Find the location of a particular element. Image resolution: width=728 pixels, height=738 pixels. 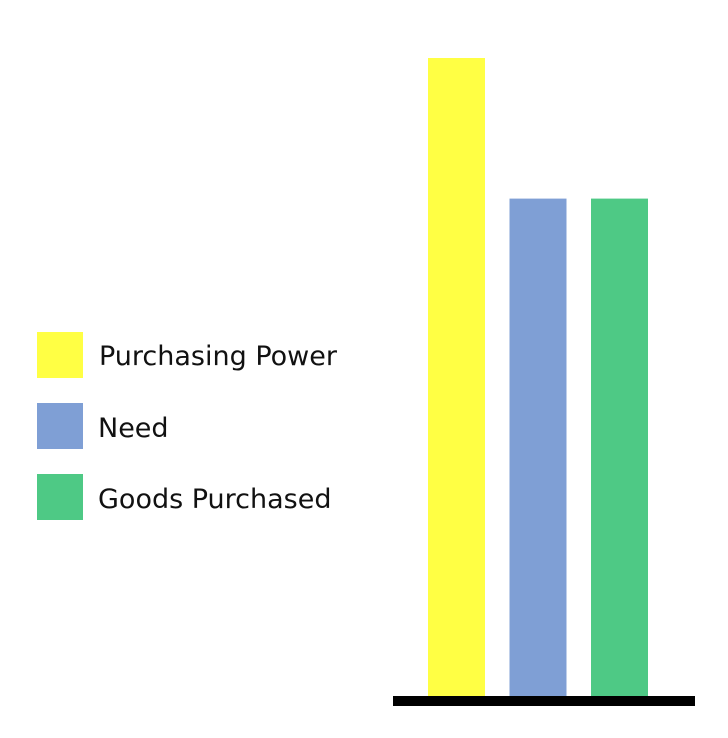

legend-entry-purchasing-power: Purchasing Power is located at coordinates (187, 355).